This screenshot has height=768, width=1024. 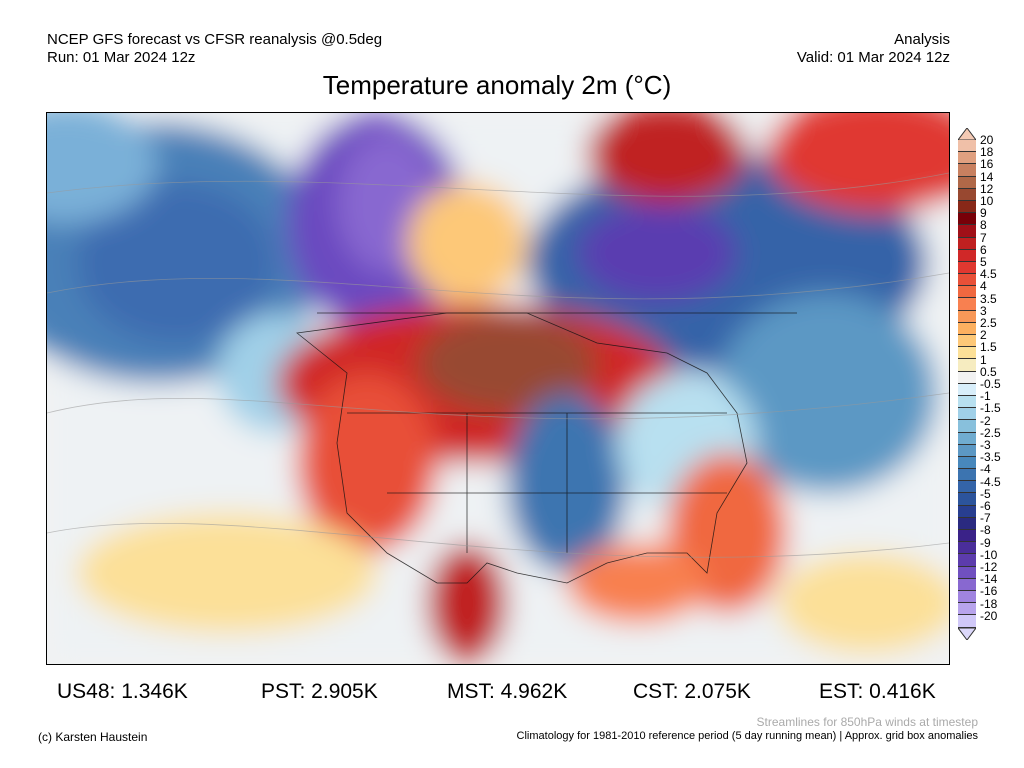 What do you see at coordinates (990, 384) in the screenshot?
I see `colorbar-label: -0.5` at bounding box center [990, 384].